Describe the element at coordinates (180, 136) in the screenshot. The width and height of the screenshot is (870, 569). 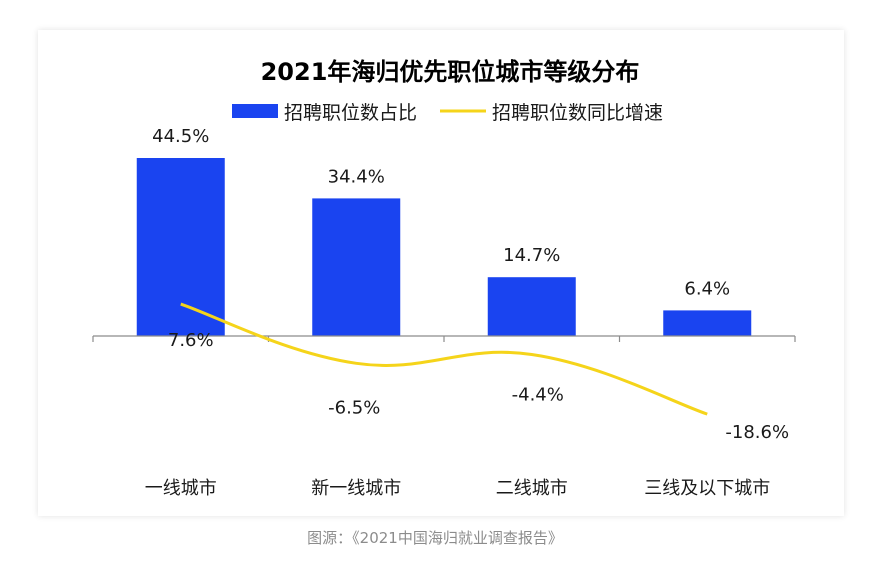
I see `bar-label-1: 44.5%` at that location.